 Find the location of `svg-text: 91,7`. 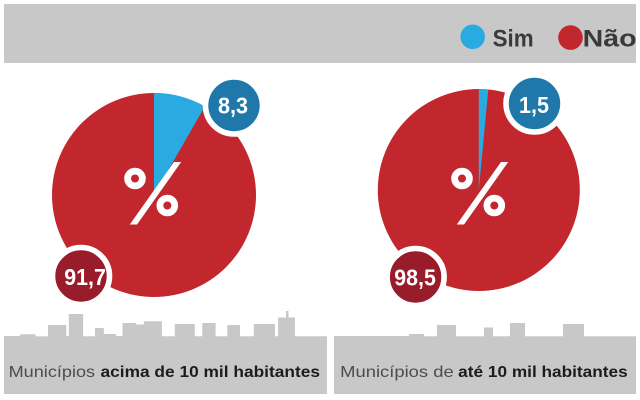

svg-text: 91,7 is located at coordinates (85, 277).